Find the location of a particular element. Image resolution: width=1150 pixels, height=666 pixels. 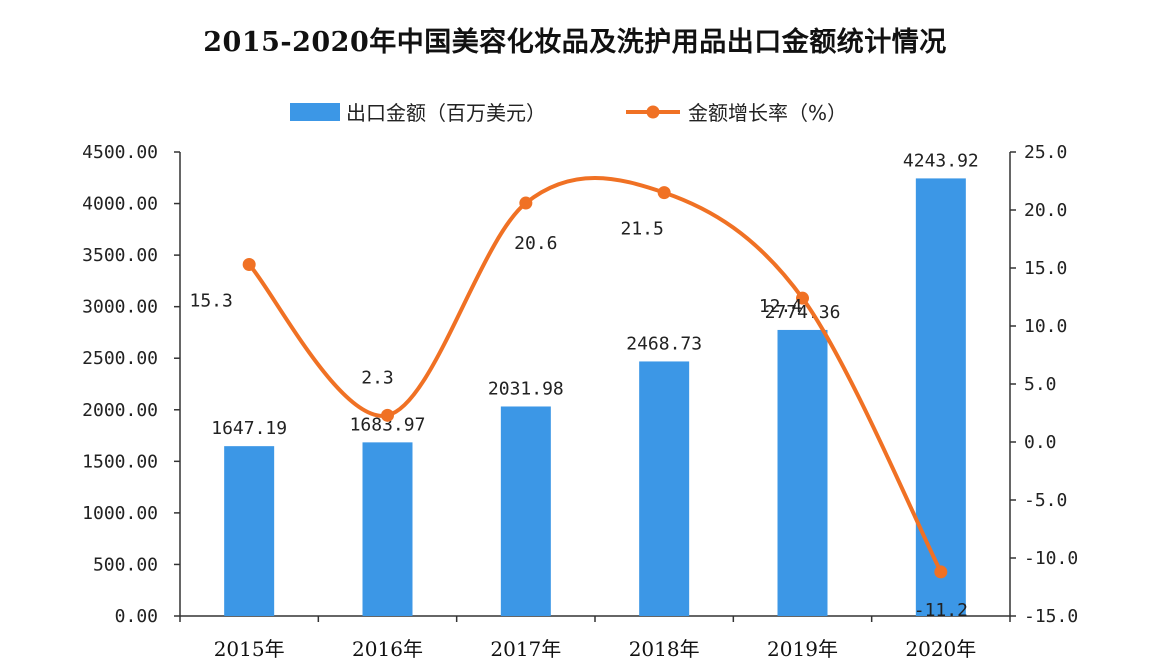

y-right-tick-label: 10.0 is located at coordinates (1045, 326).